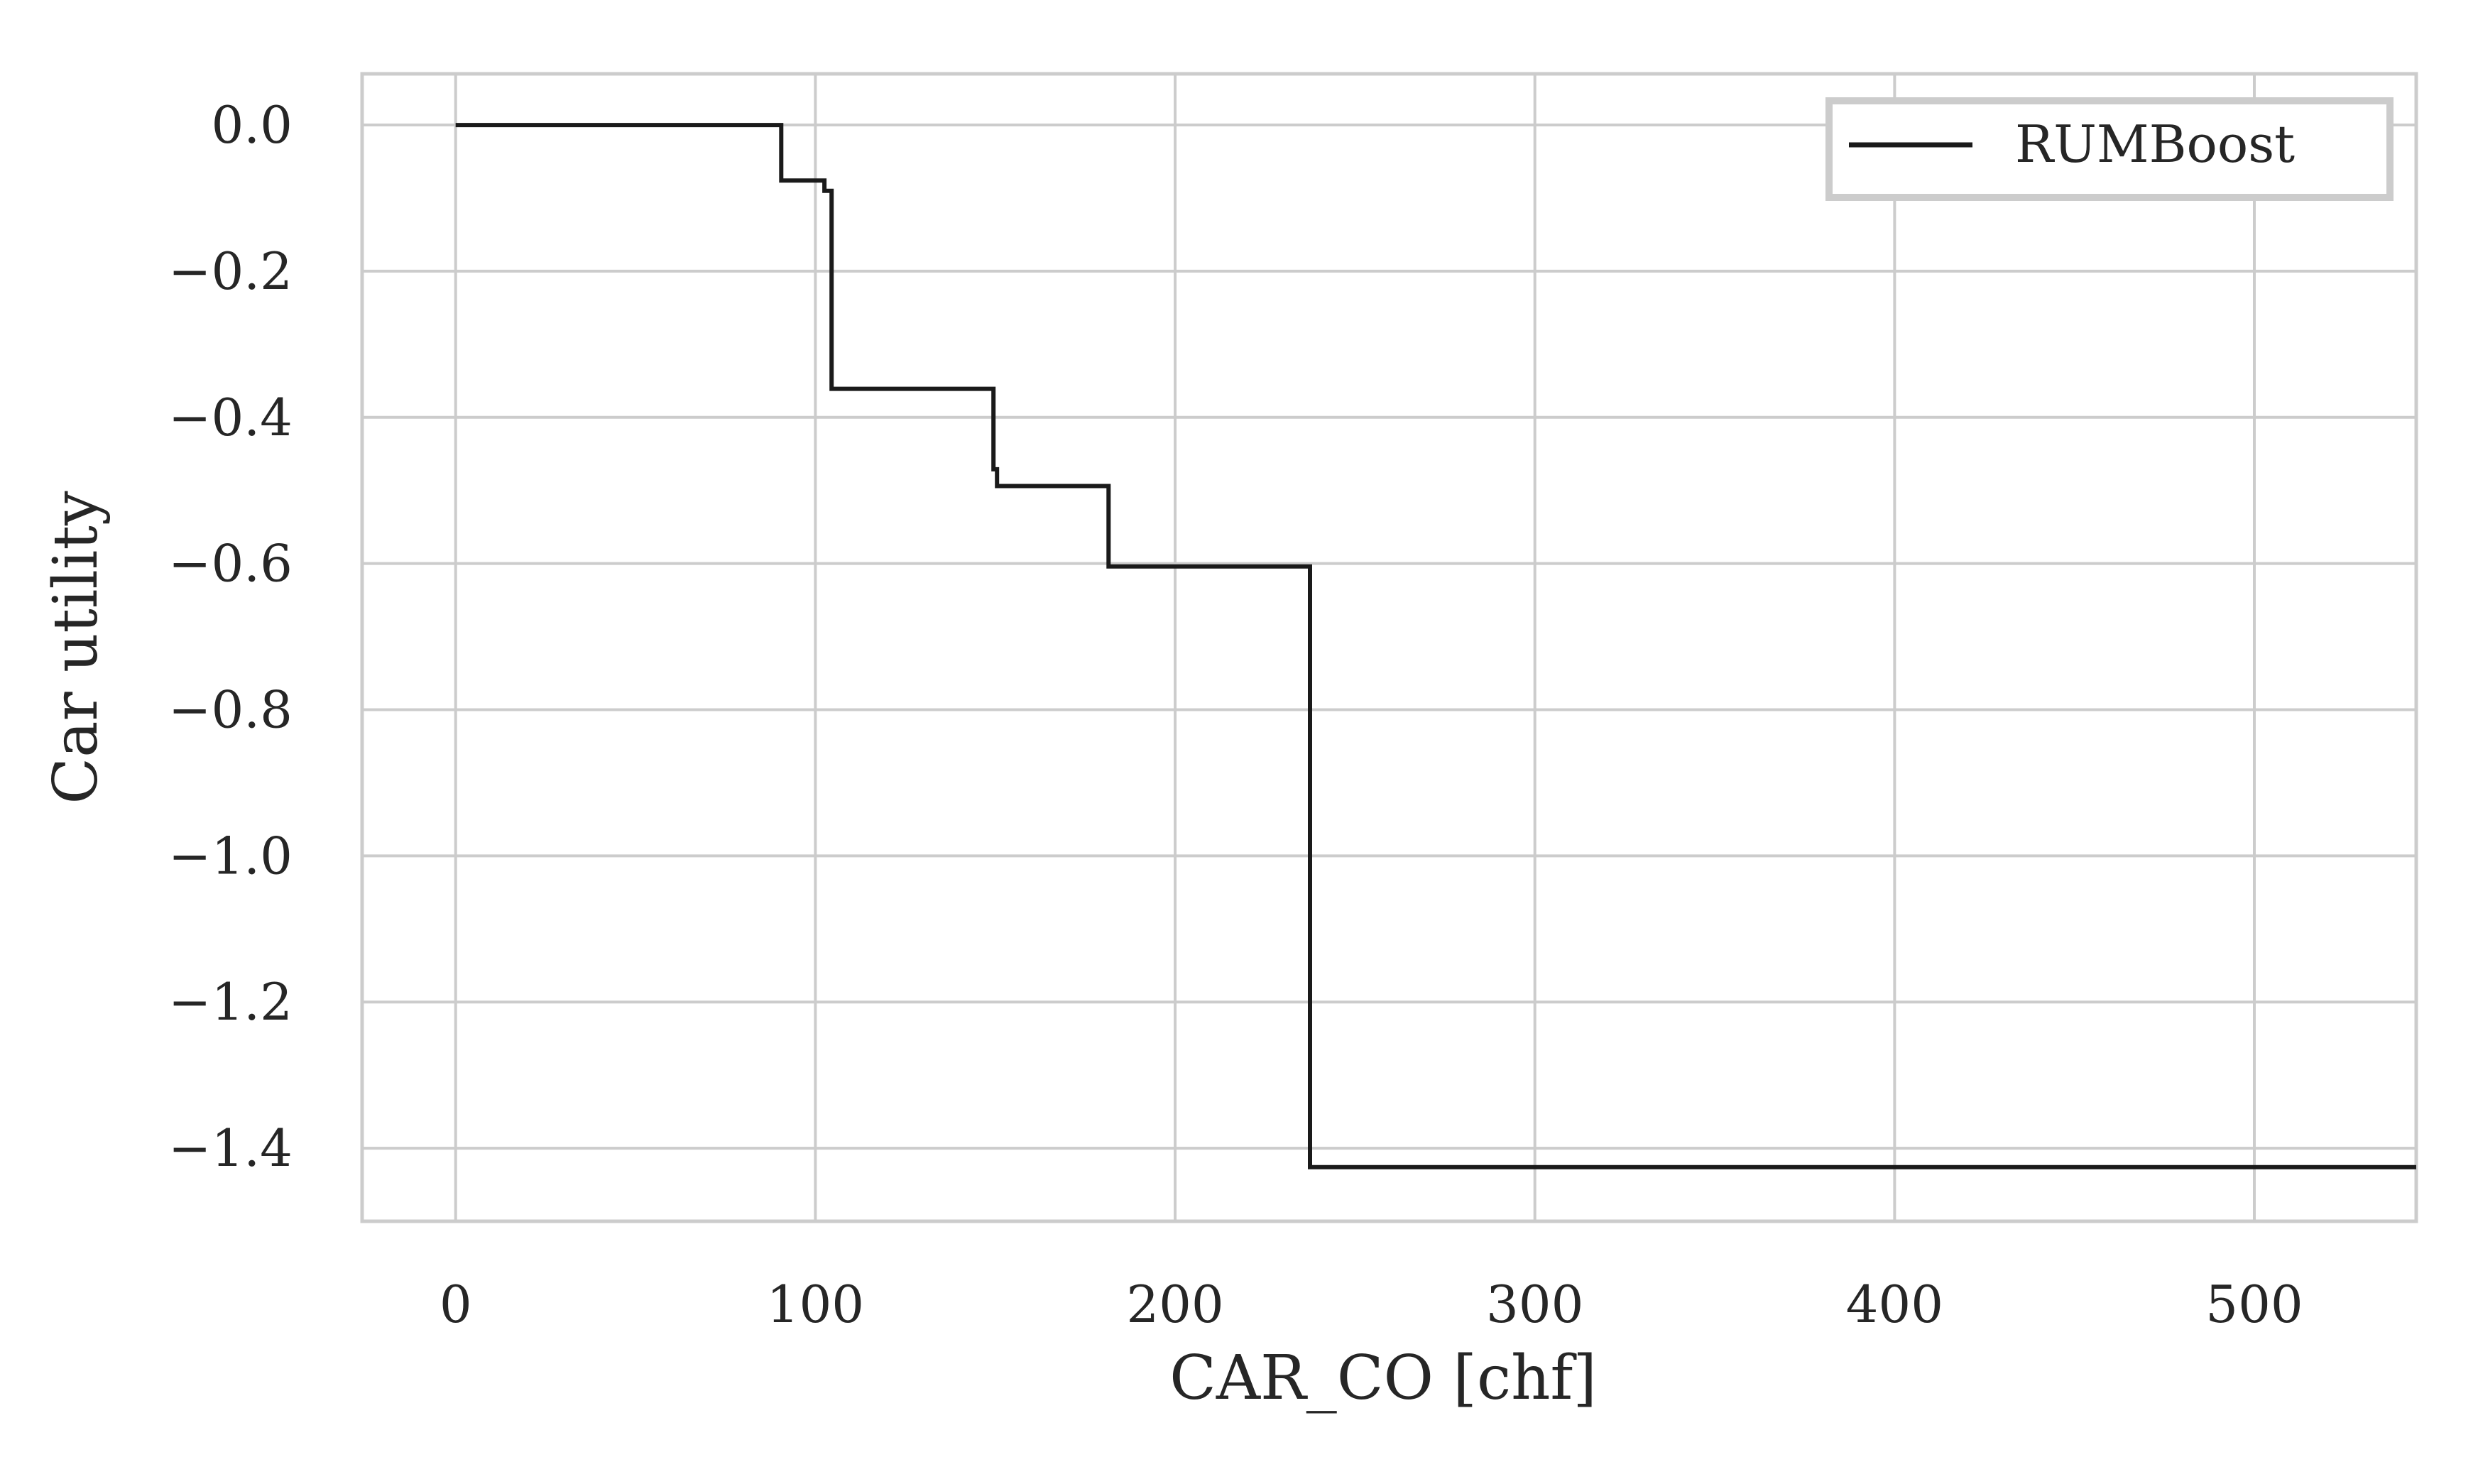 The height and width of the screenshot is (1484, 2478). Describe the element at coordinates (2155, 144) in the screenshot. I see `legend-label-rumboost: RUMBoost` at that location.